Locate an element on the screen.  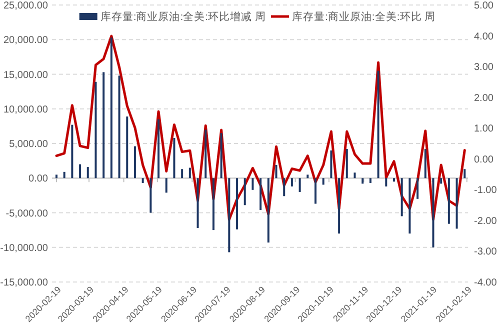
legend-label: 库存量:商业原油:全美:环比增减 周 is located at coordinates (183, 16).